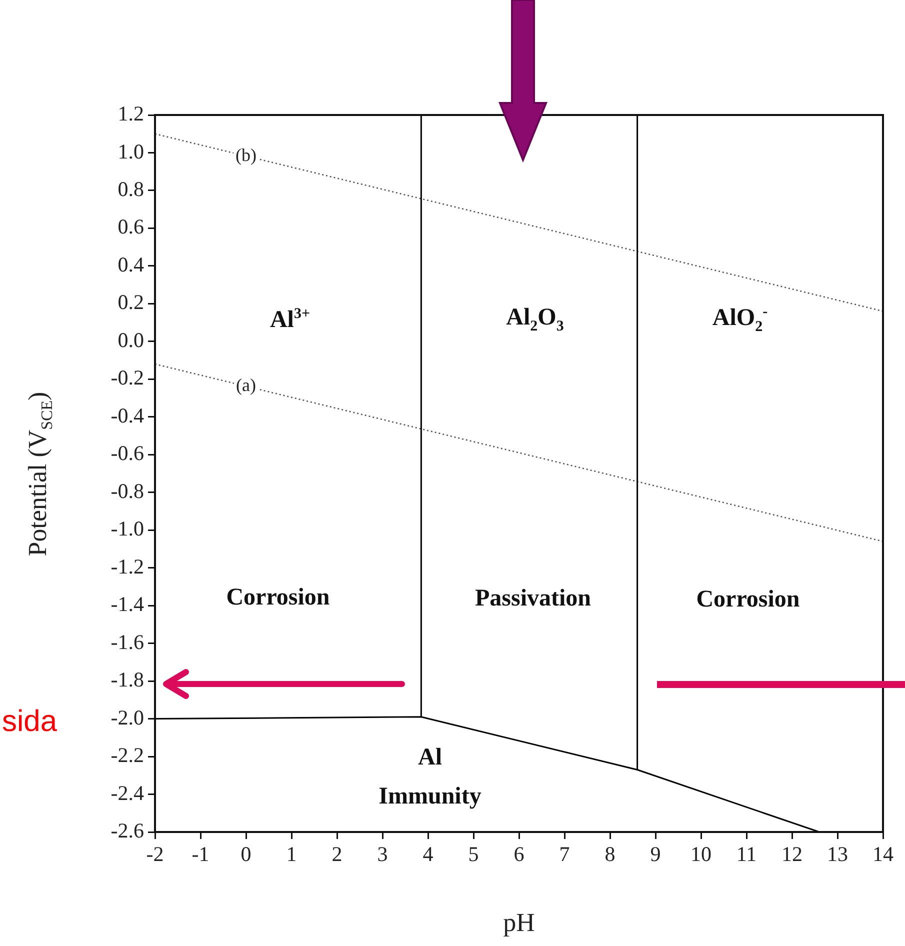 The image size is (905, 946). I want to click on y-tick-label: -2.2, so click(127, 755).